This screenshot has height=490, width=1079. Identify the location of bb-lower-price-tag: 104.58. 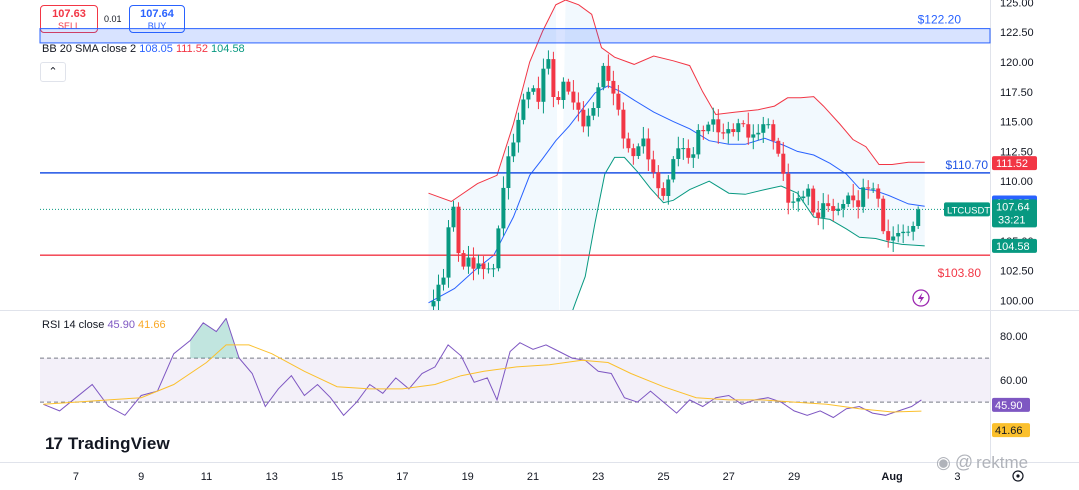
(1014, 245).